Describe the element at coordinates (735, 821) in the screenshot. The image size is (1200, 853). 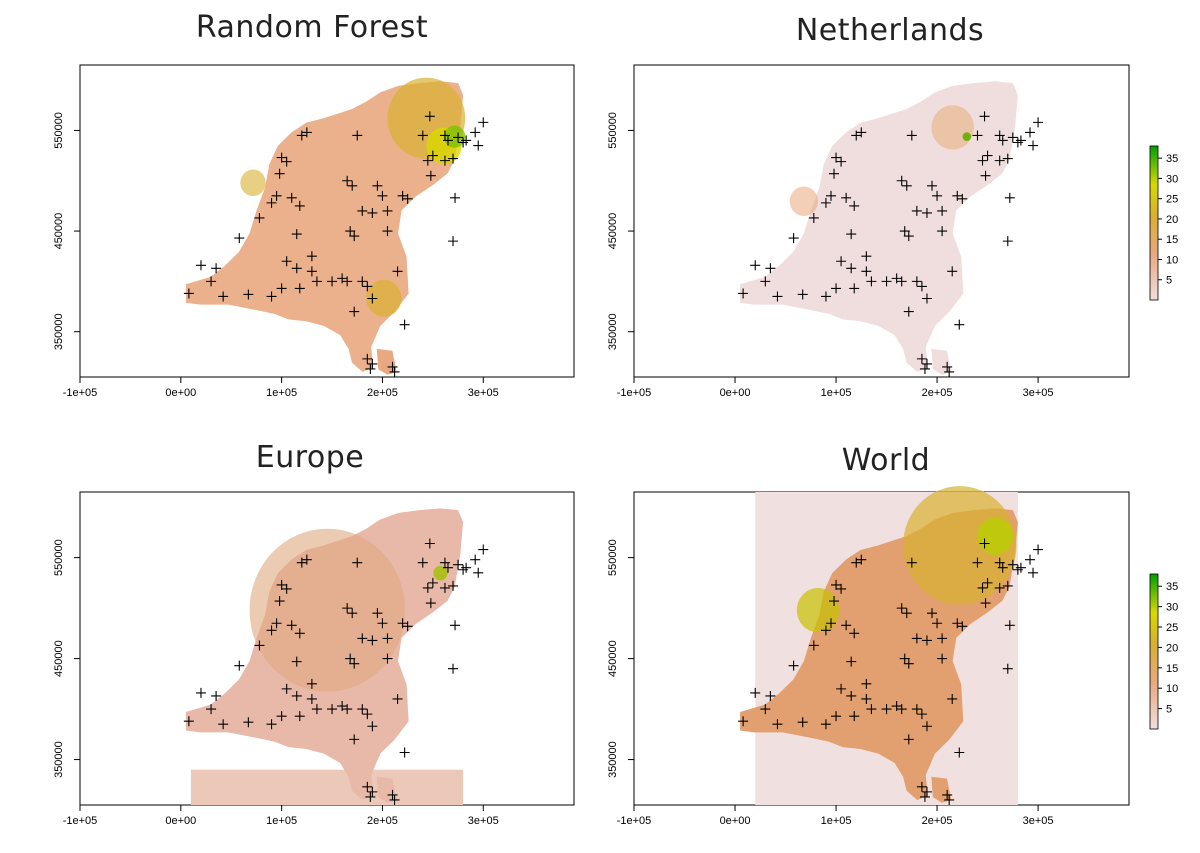
I see `x-tick-label: 0e+00` at that location.